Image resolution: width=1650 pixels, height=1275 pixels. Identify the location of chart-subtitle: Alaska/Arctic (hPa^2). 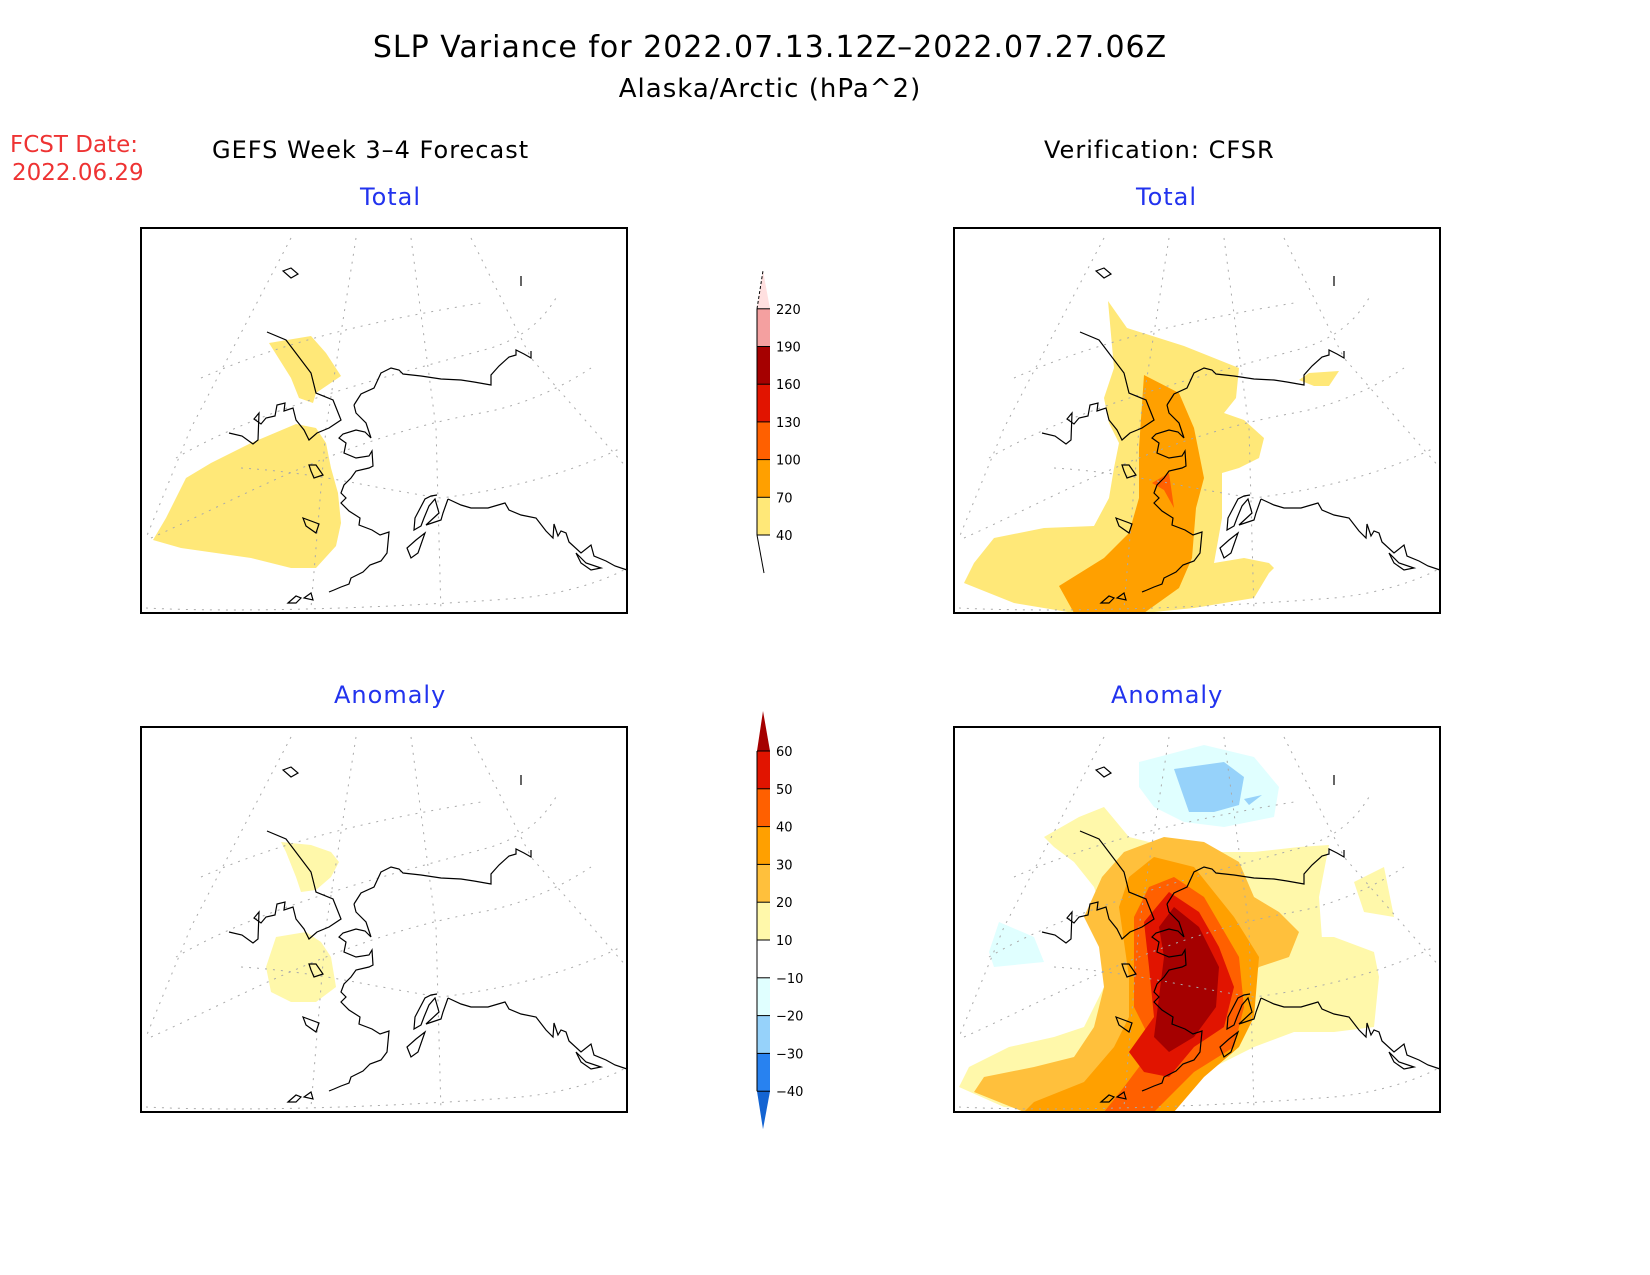
(770, 89).